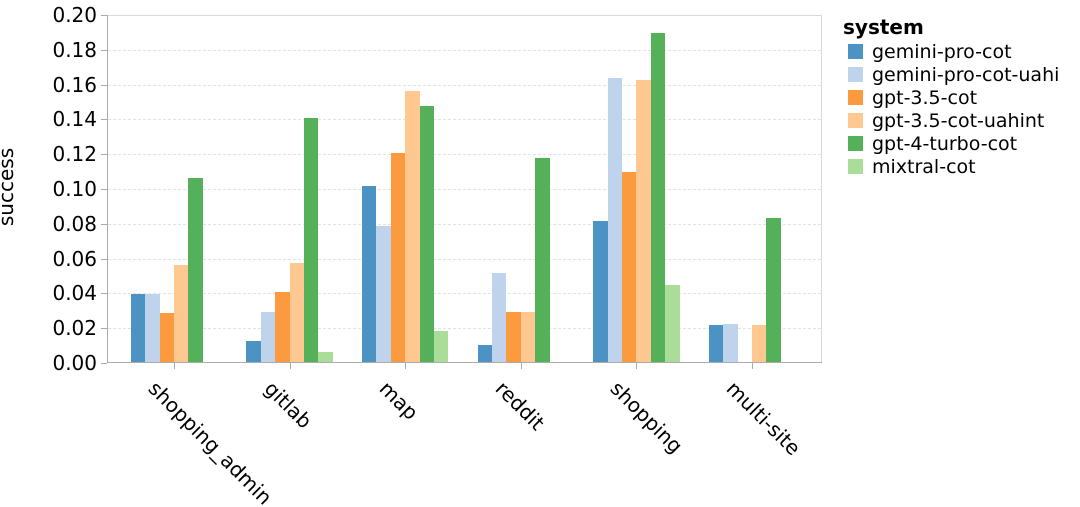 The width and height of the screenshot is (1080, 507). I want to click on bar-shopping_admin-gpt-4-turbo-cot, so click(195, 269).